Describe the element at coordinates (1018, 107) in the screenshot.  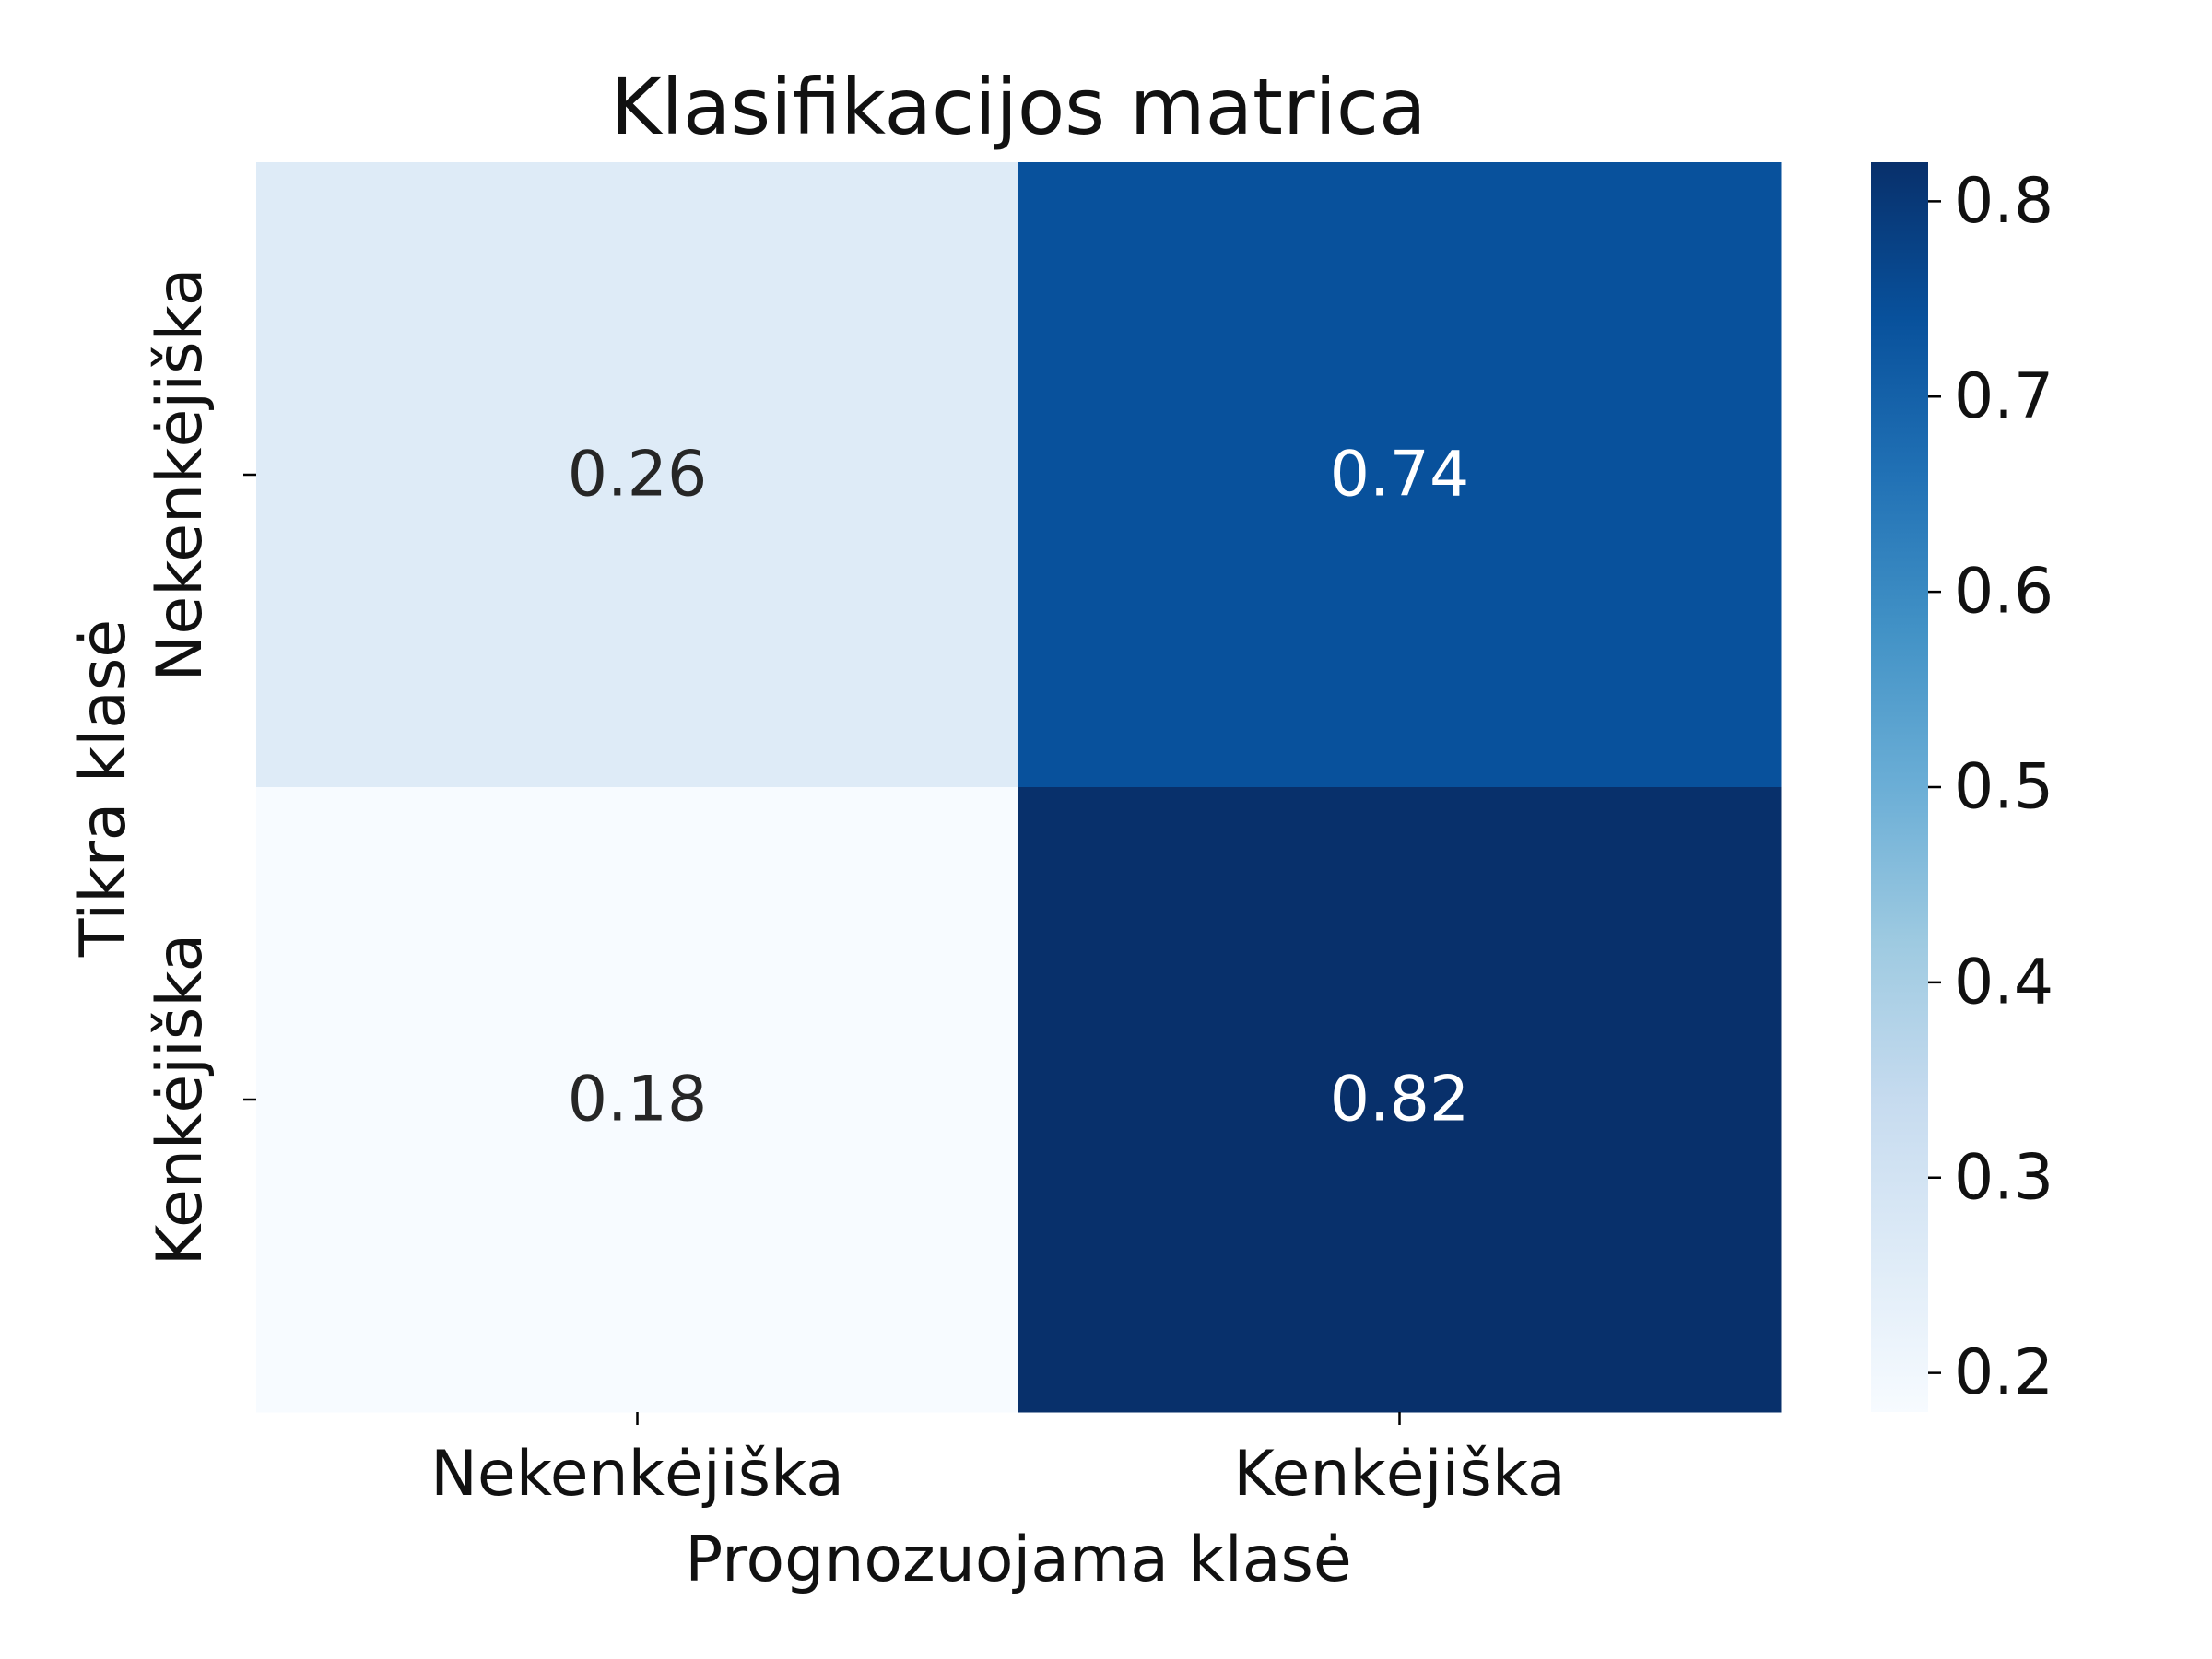
I see `chart-title: Klasifikacijos matrica` at that location.